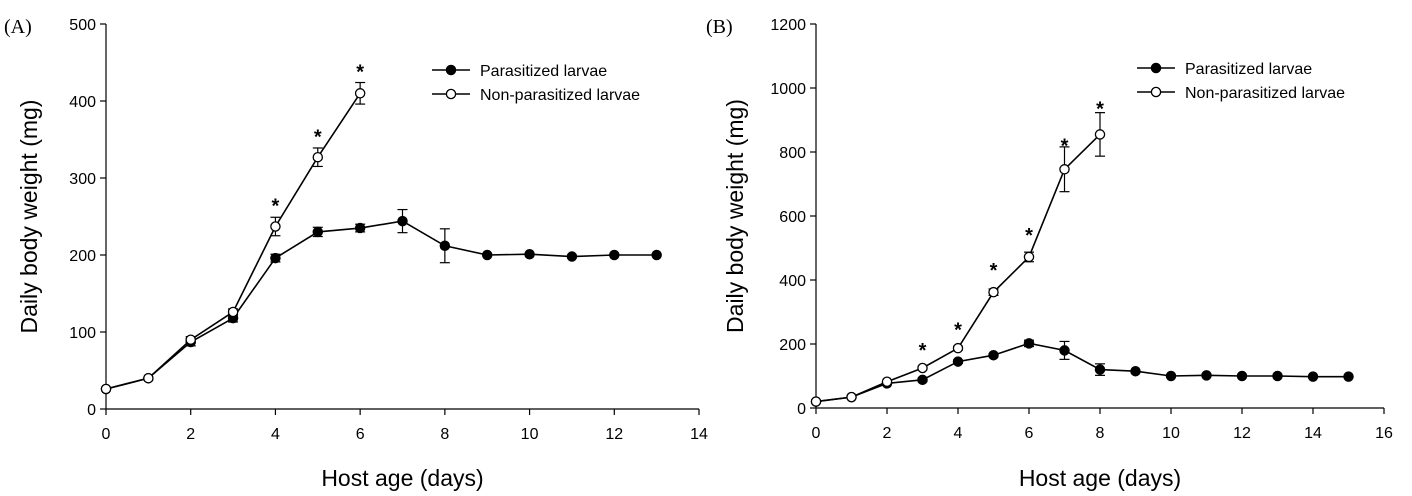 This screenshot has height=496, width=1412. What do you see at coordinates (82, 25) in the screenshot?
I see `y-tick-label: 500` at bounding box center [82, 25].